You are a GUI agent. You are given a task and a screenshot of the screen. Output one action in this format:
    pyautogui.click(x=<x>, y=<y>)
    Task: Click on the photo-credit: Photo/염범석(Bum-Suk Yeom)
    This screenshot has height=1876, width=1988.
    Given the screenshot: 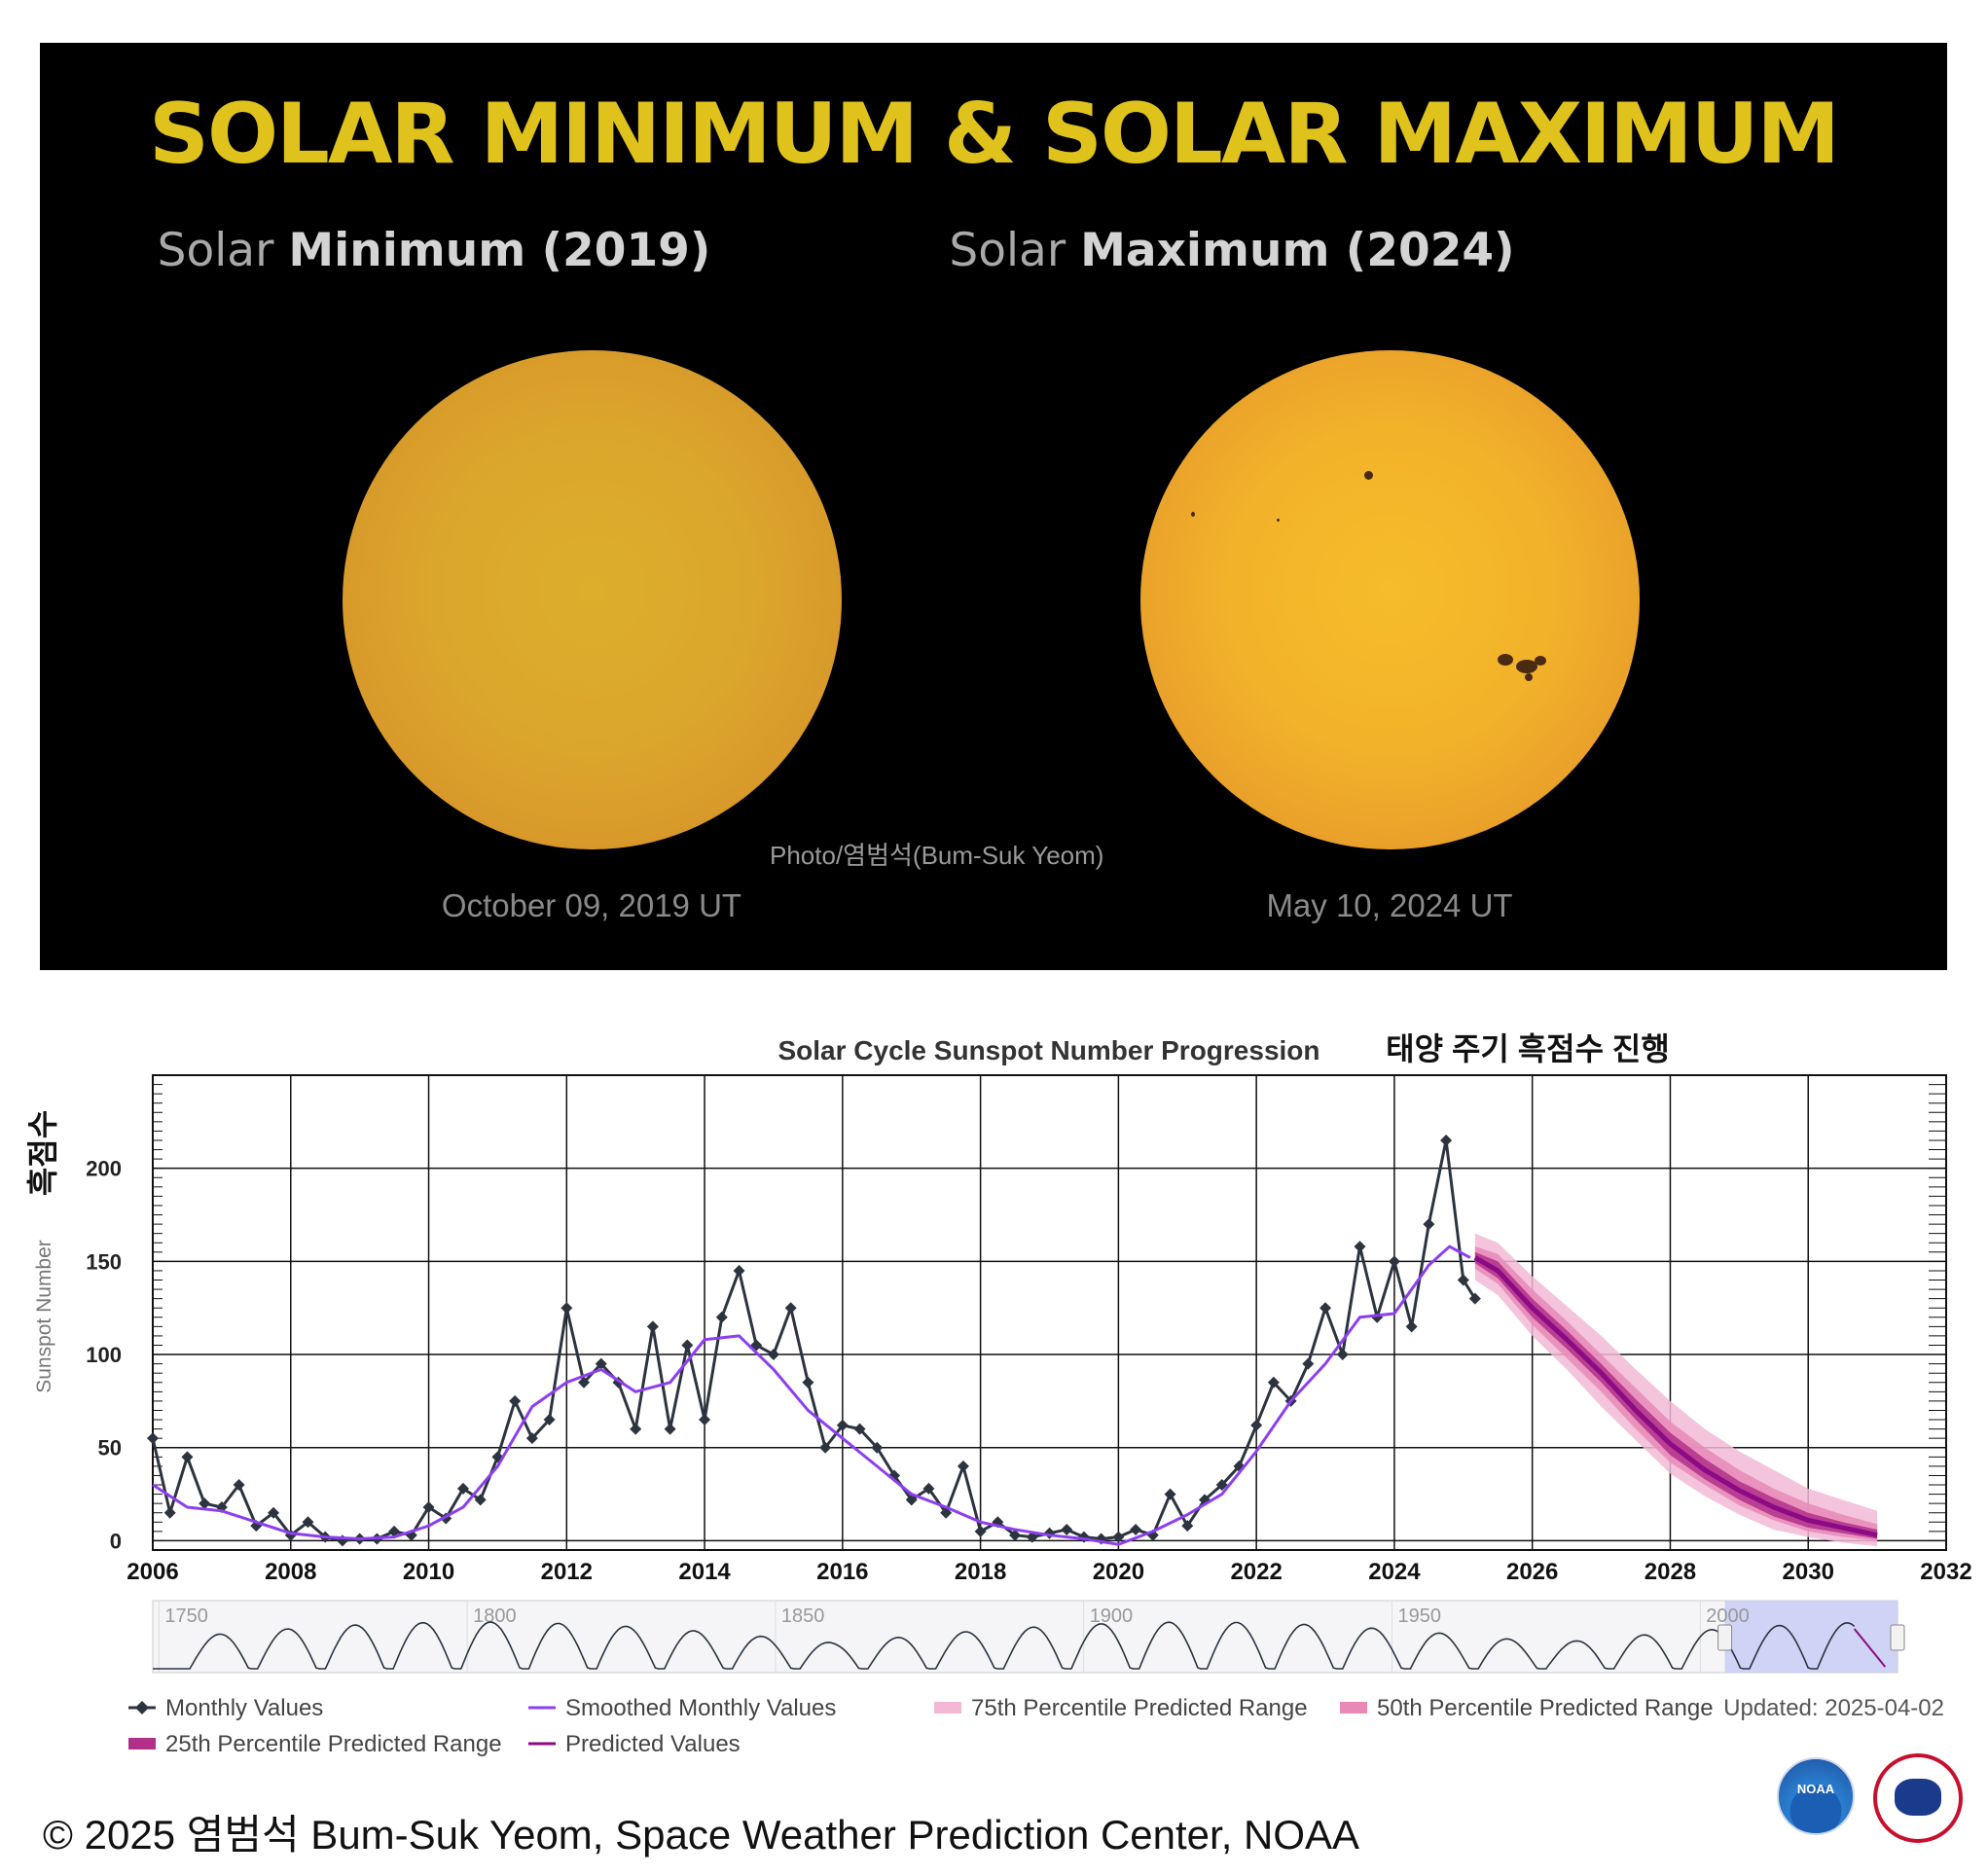 What is the action you would take?
    pyautogui.click(x=937, y=855)
    